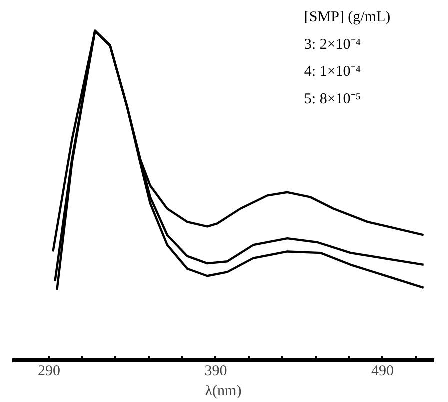  I want to click on x-tick-label: 290, so click(49, 372).